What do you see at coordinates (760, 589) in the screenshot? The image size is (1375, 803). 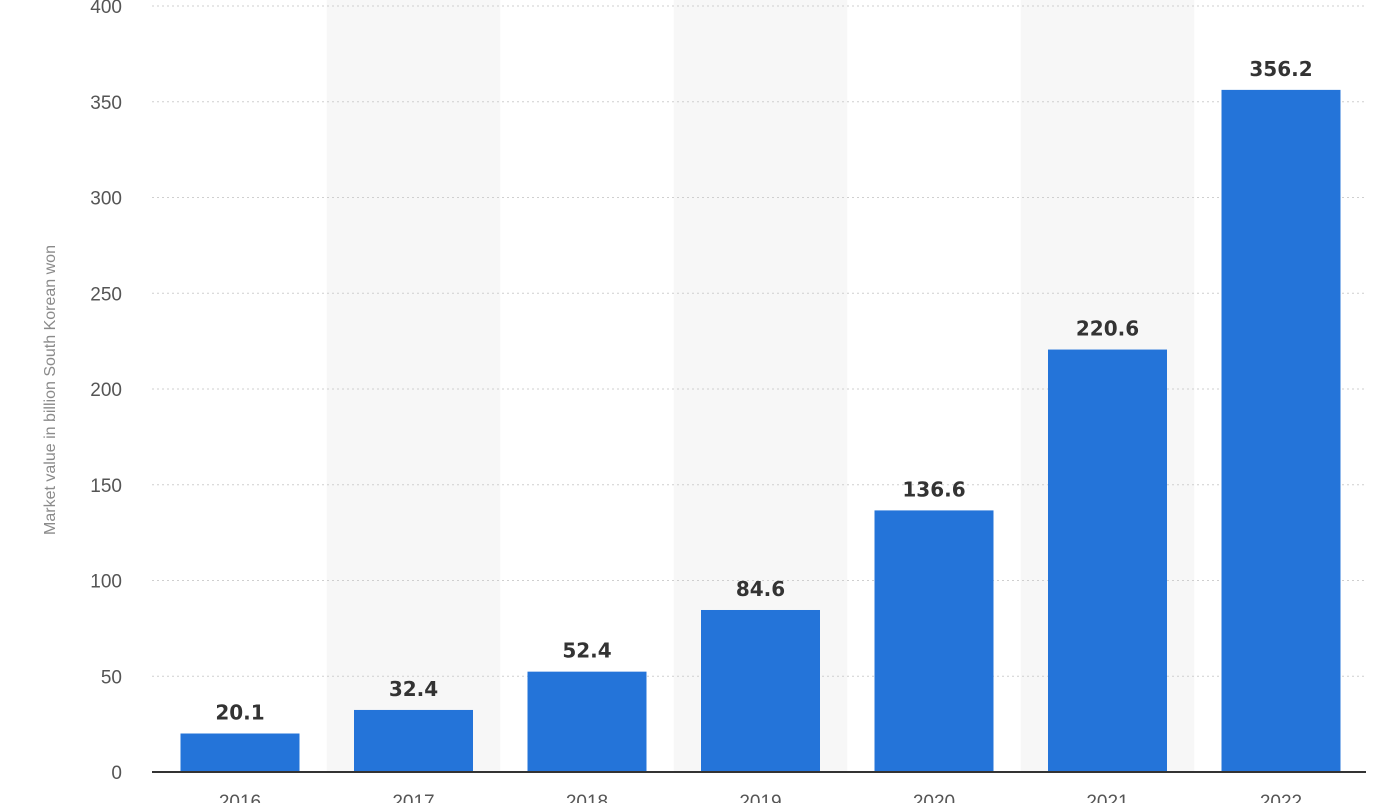 I see `data-label: 84.6` at bounding box center [760, 589].